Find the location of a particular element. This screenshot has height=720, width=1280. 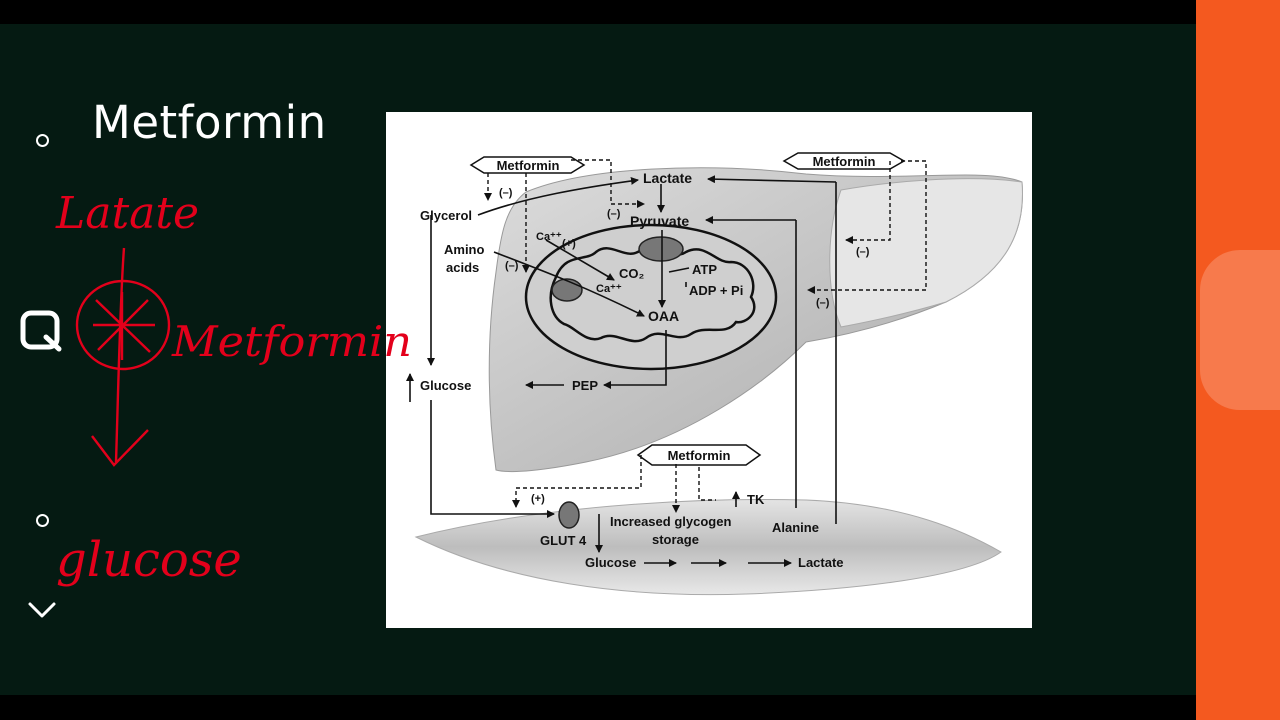

metformin-box-top-right: Metformin is located at coordinates (844, 161).